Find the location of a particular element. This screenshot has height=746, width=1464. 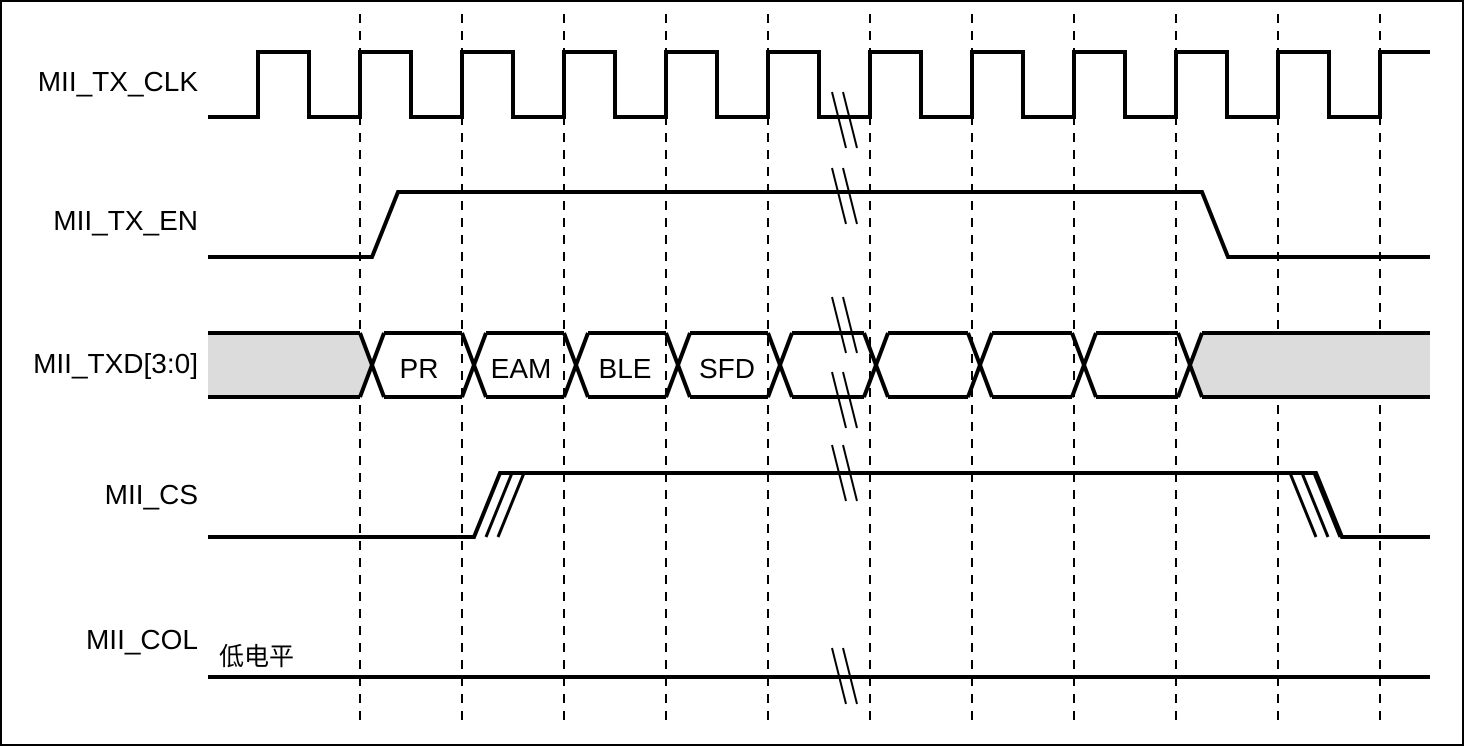

label-mii-cs: MII_CS is located at coordinates (151, 494).